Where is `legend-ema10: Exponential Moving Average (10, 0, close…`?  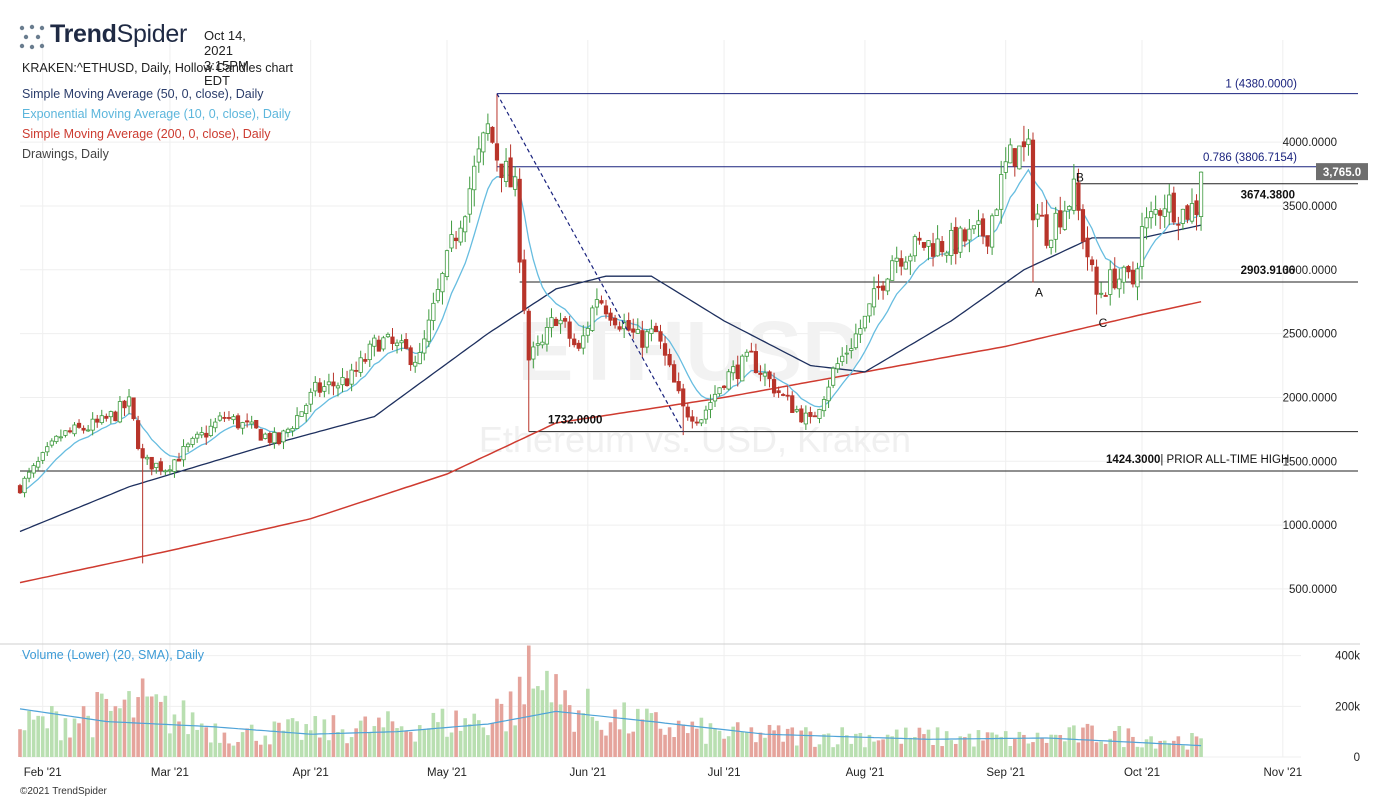 legend-ema10: Exponential Moving Average (10, 0, close… is located at coordinates (156, 114).